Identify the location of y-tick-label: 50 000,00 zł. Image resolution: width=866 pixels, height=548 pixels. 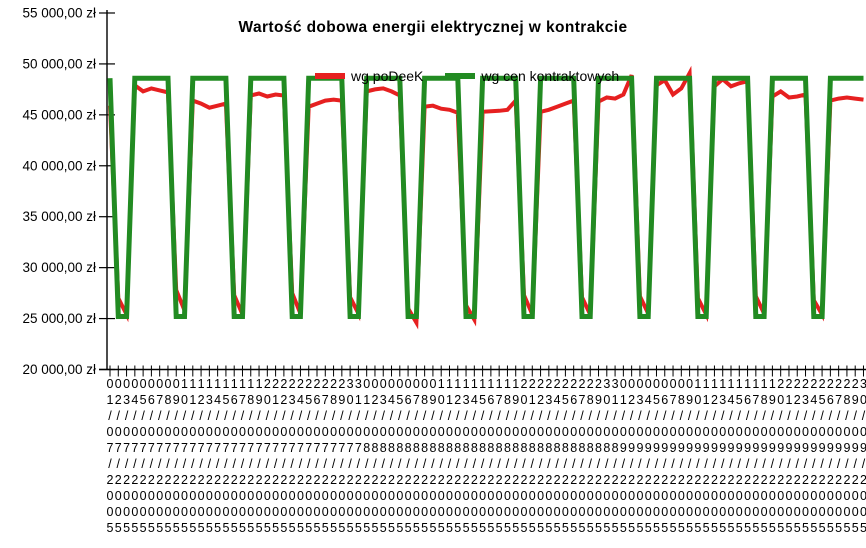
(59, 63).